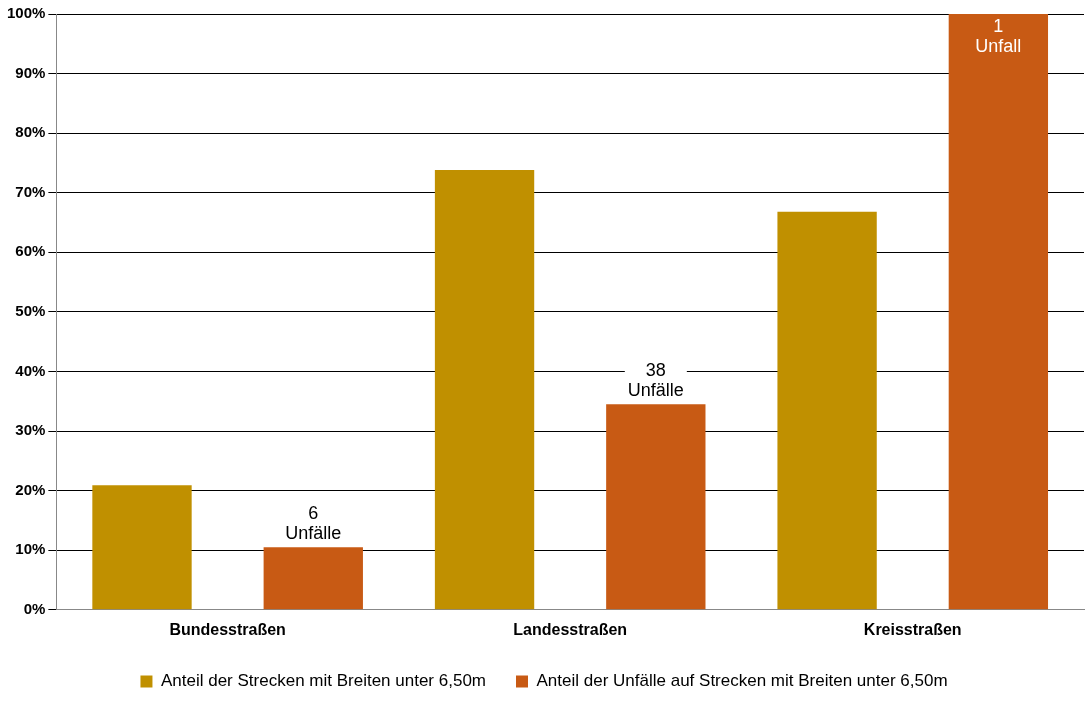  I want to click on y-tick-label: 100%, so click(26, 13).